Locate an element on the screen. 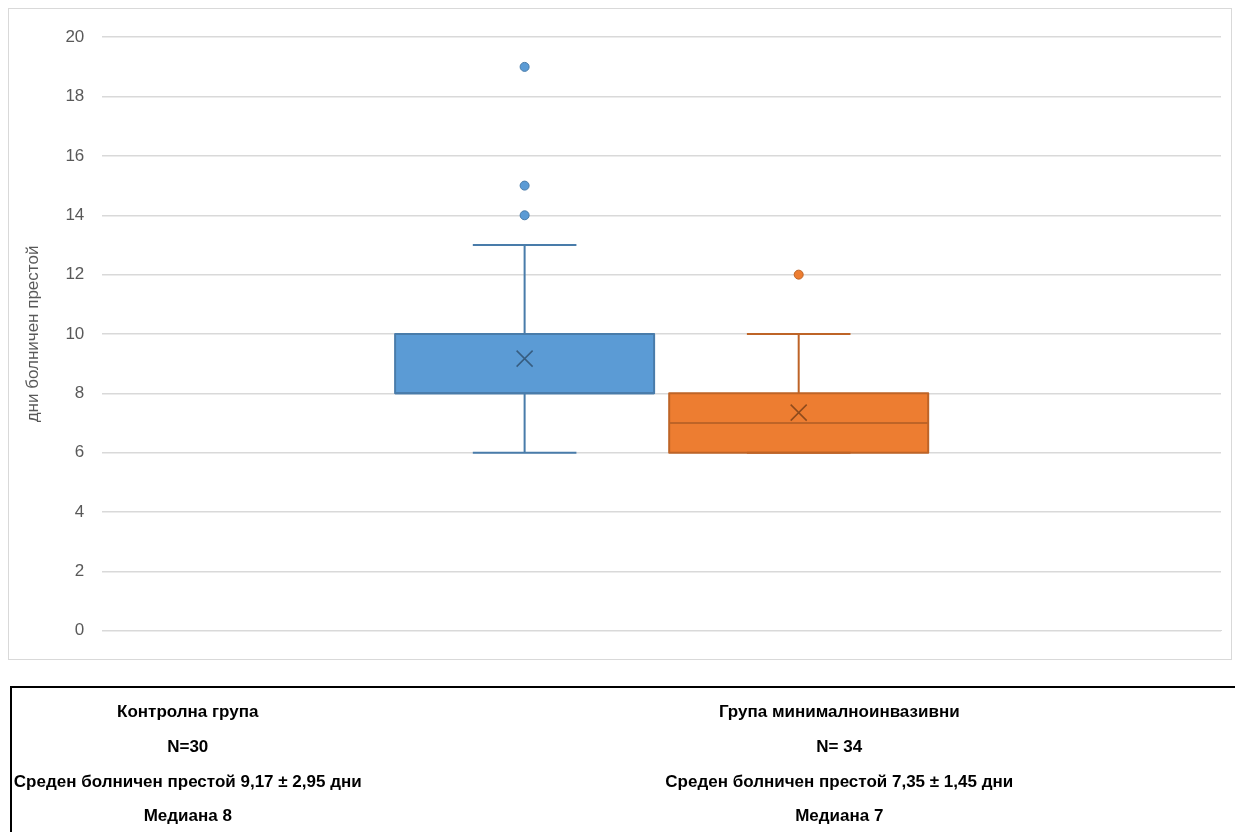 The height and width of the screenshot is (832, 1235). text: Среден болничен престой 7,35 ± 1,45 дни is located at coordinates (839, 782).